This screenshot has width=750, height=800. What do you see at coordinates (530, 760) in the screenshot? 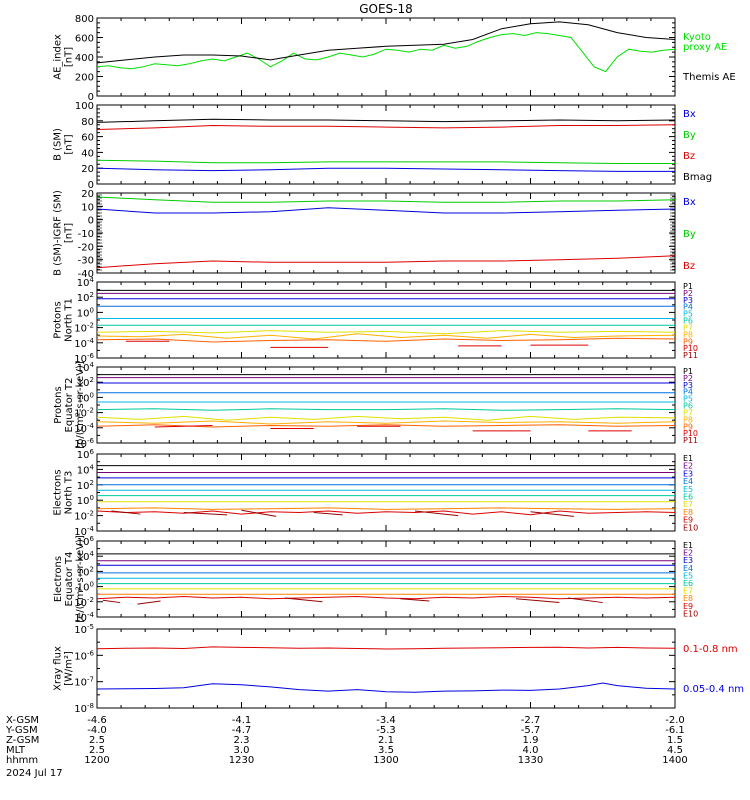
I see `x-tick-label: 1330` at bounding box center [530, 760].